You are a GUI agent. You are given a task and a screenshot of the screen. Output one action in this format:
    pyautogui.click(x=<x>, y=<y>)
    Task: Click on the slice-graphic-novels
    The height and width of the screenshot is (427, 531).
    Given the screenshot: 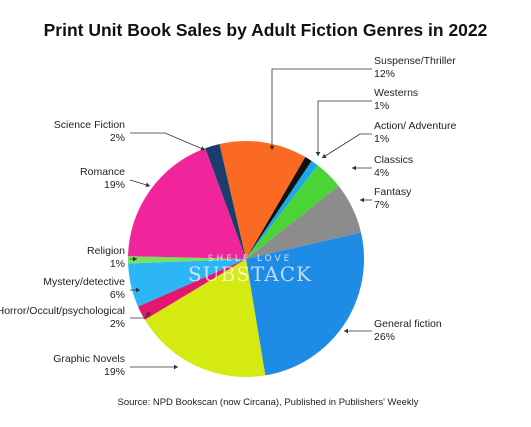 What is the action you would take?
    pyautogui.click(x=205, y=318)
    